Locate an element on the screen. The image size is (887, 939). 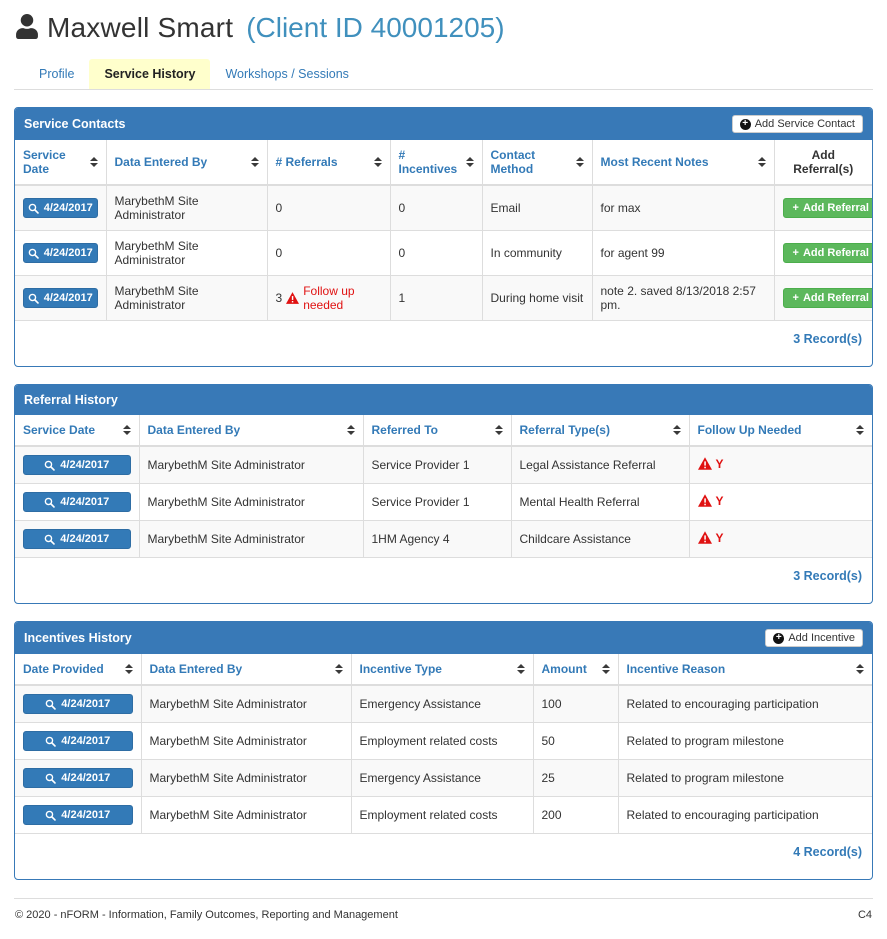
tab-workshops-sessions: Workshops / Sessions is located at coordinates (287, 74).